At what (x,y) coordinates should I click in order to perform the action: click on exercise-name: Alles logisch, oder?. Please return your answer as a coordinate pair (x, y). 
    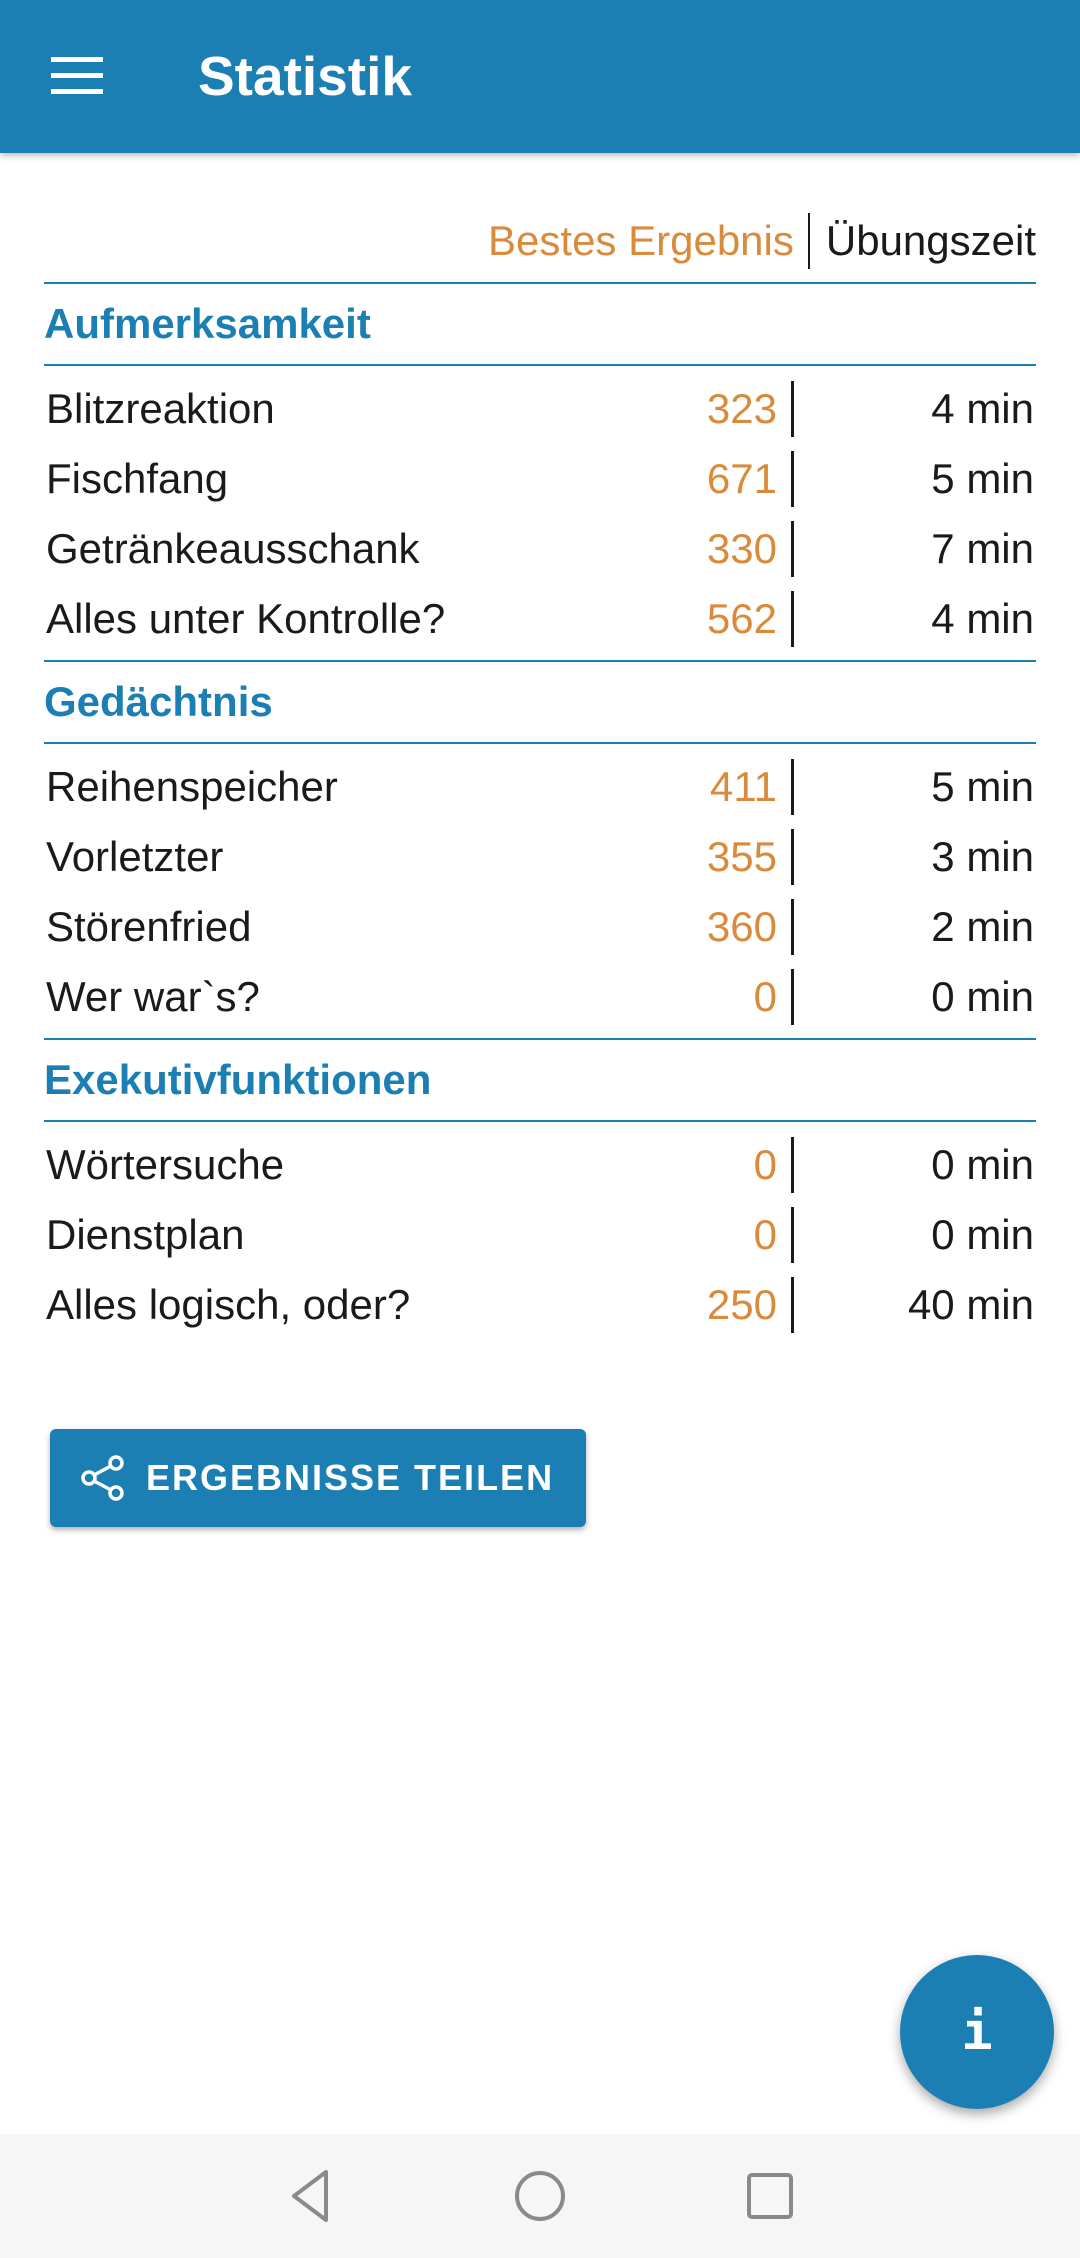
    Looking at the image, I should click on (228, 1304).